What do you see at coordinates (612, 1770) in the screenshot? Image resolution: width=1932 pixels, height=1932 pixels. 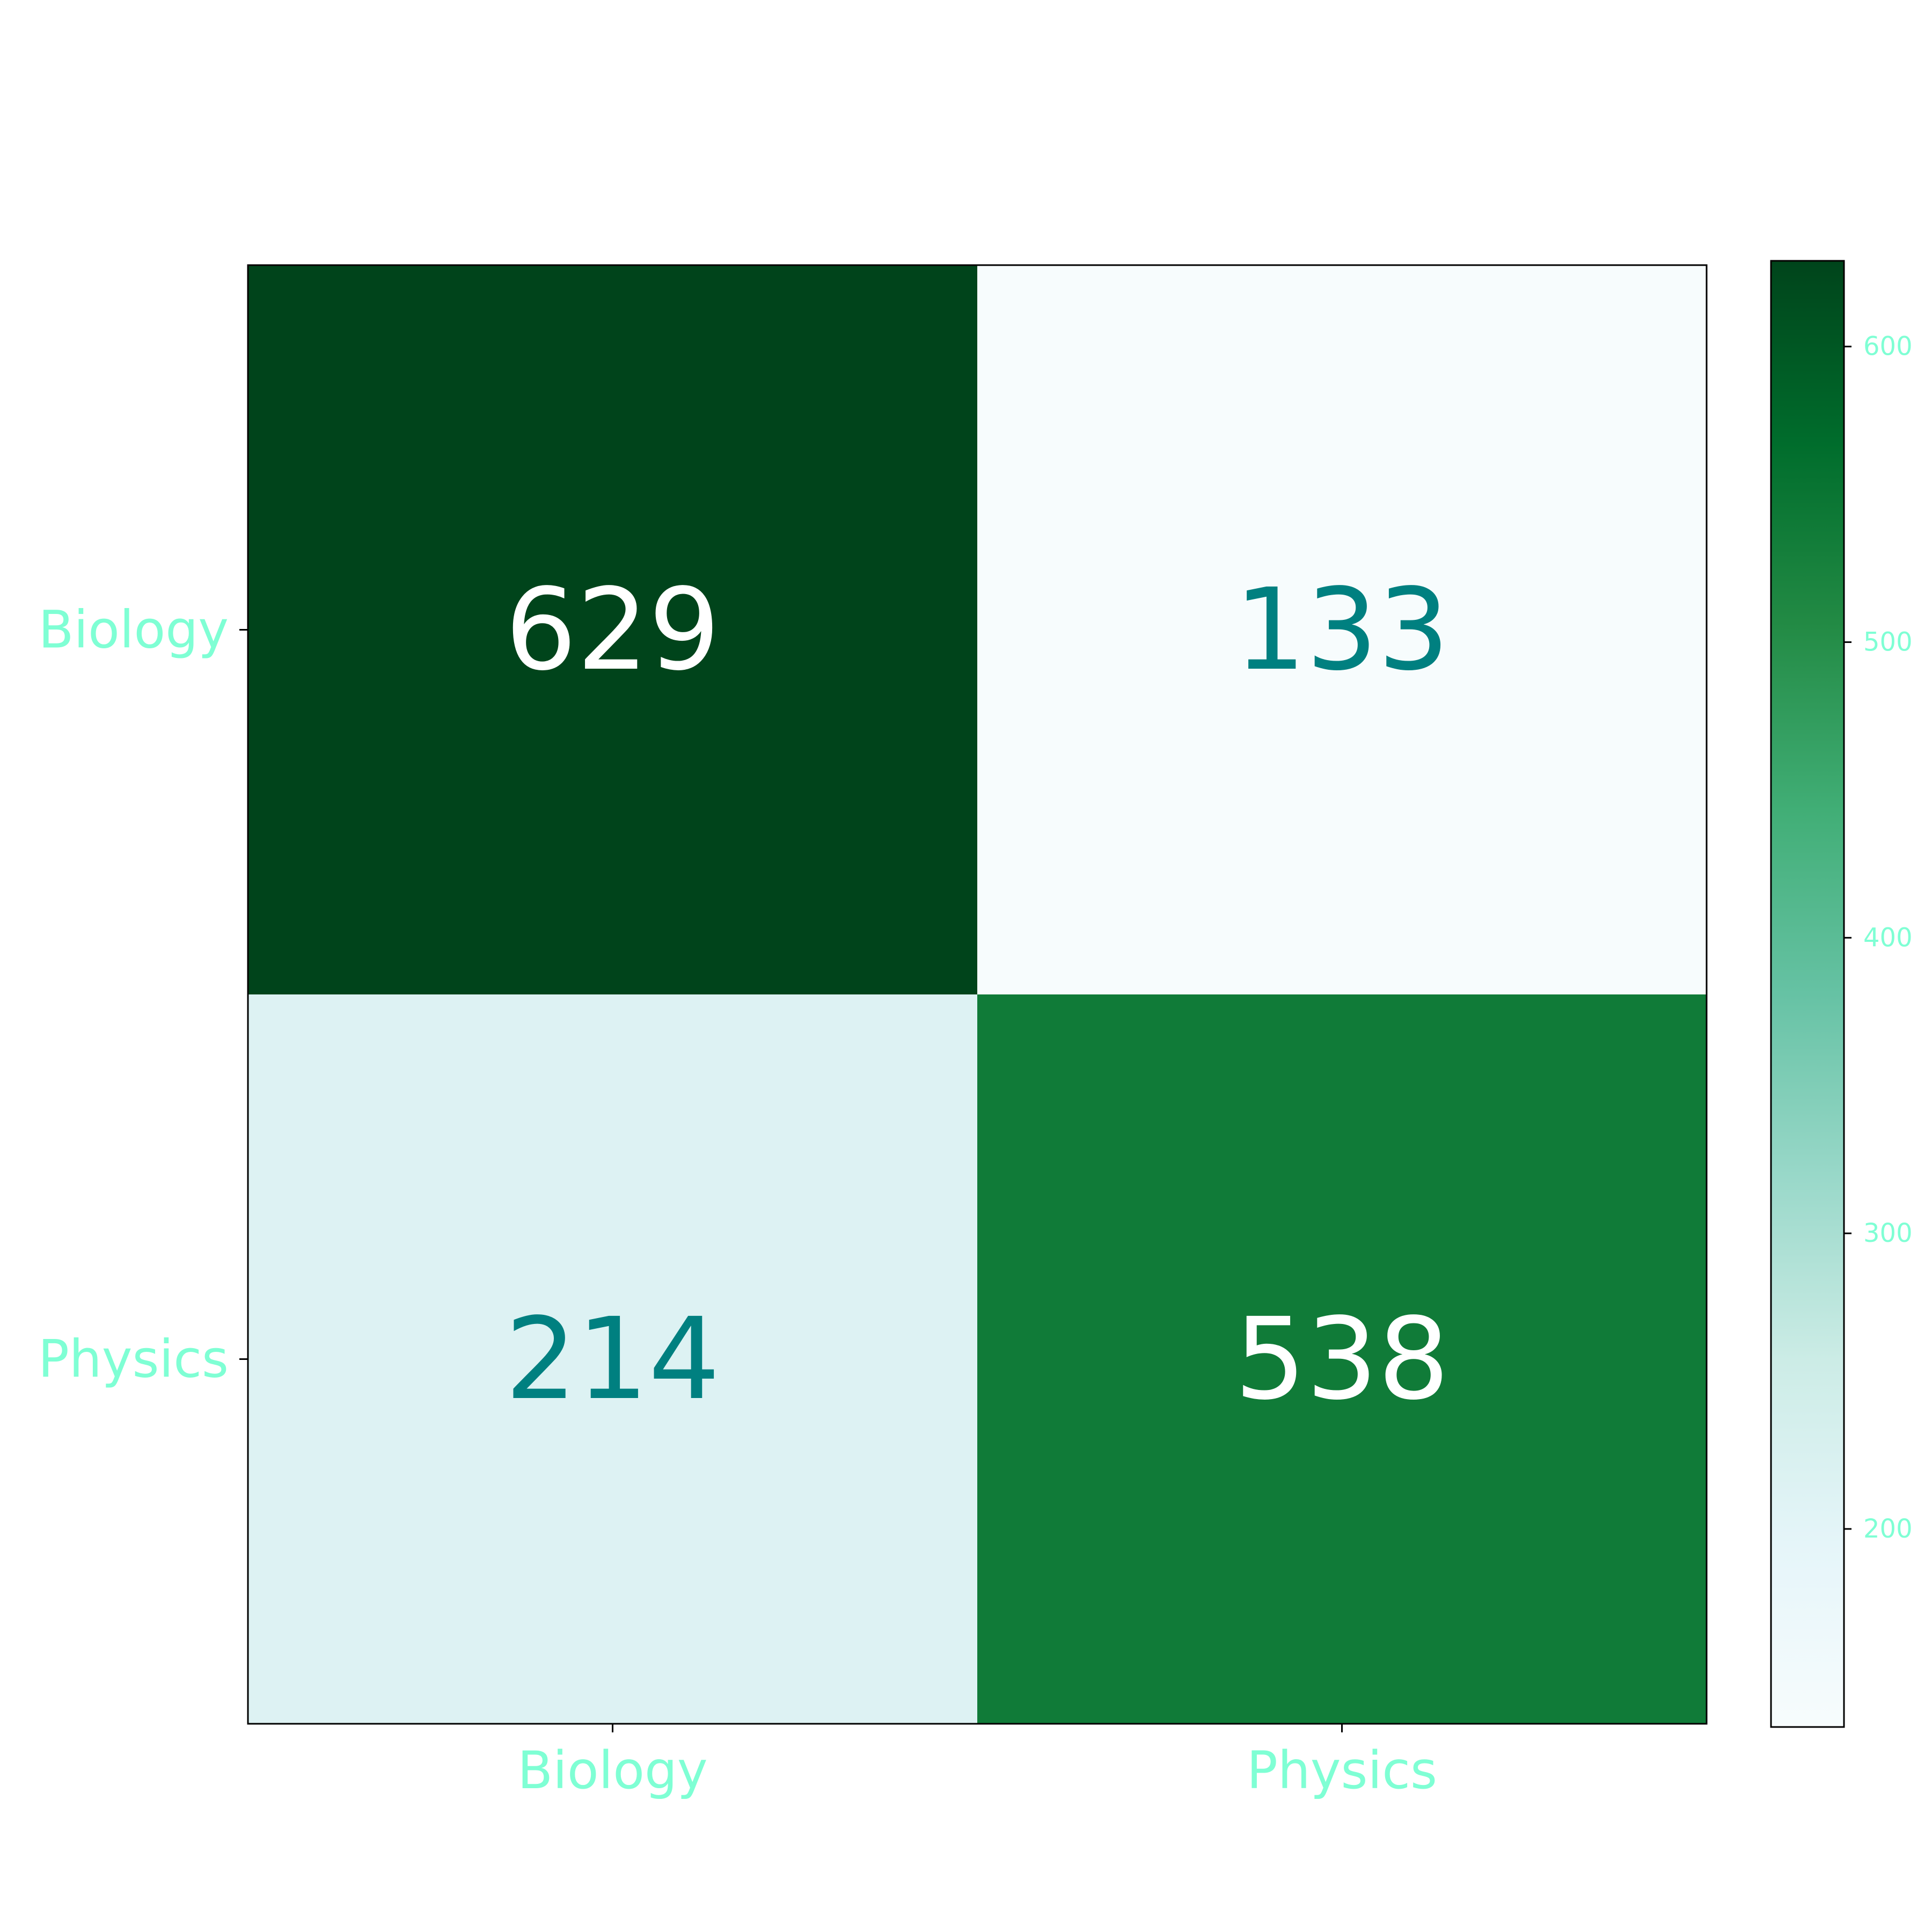 I see `x-tick-label: Biology` at bounding box center [612, 1770].